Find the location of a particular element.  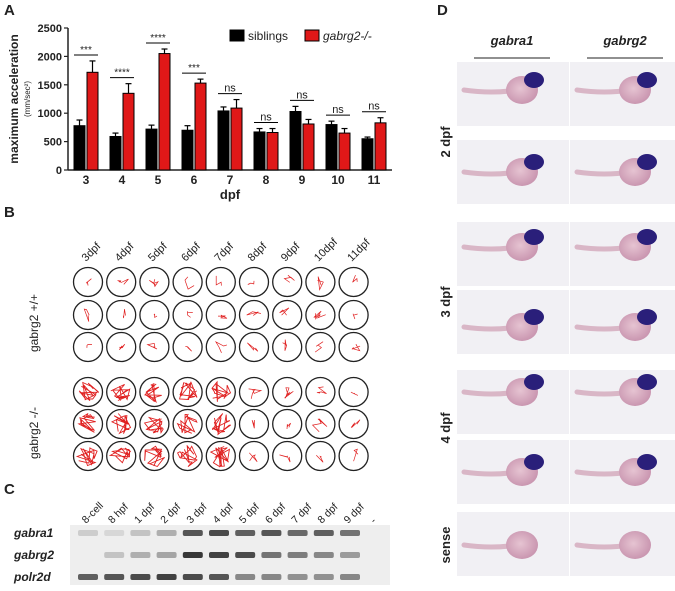

in-situ-image is located at coordinates (622, 402).